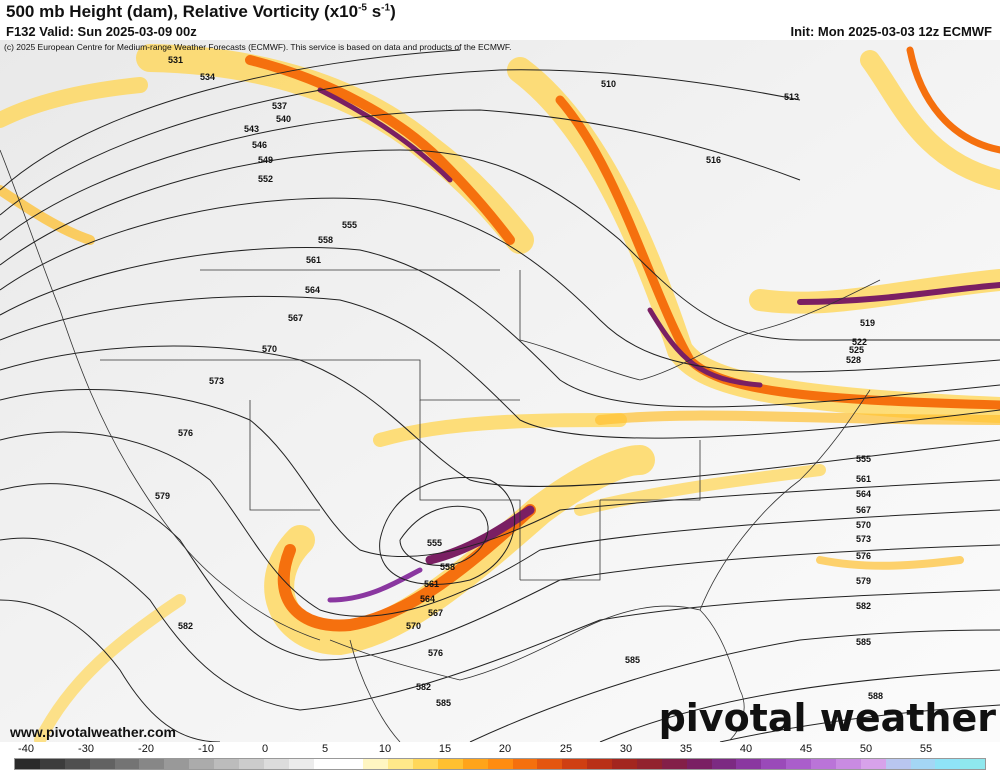 The image size is (1000, 772). I want to click on contour-label: 558, so click(325, 240).